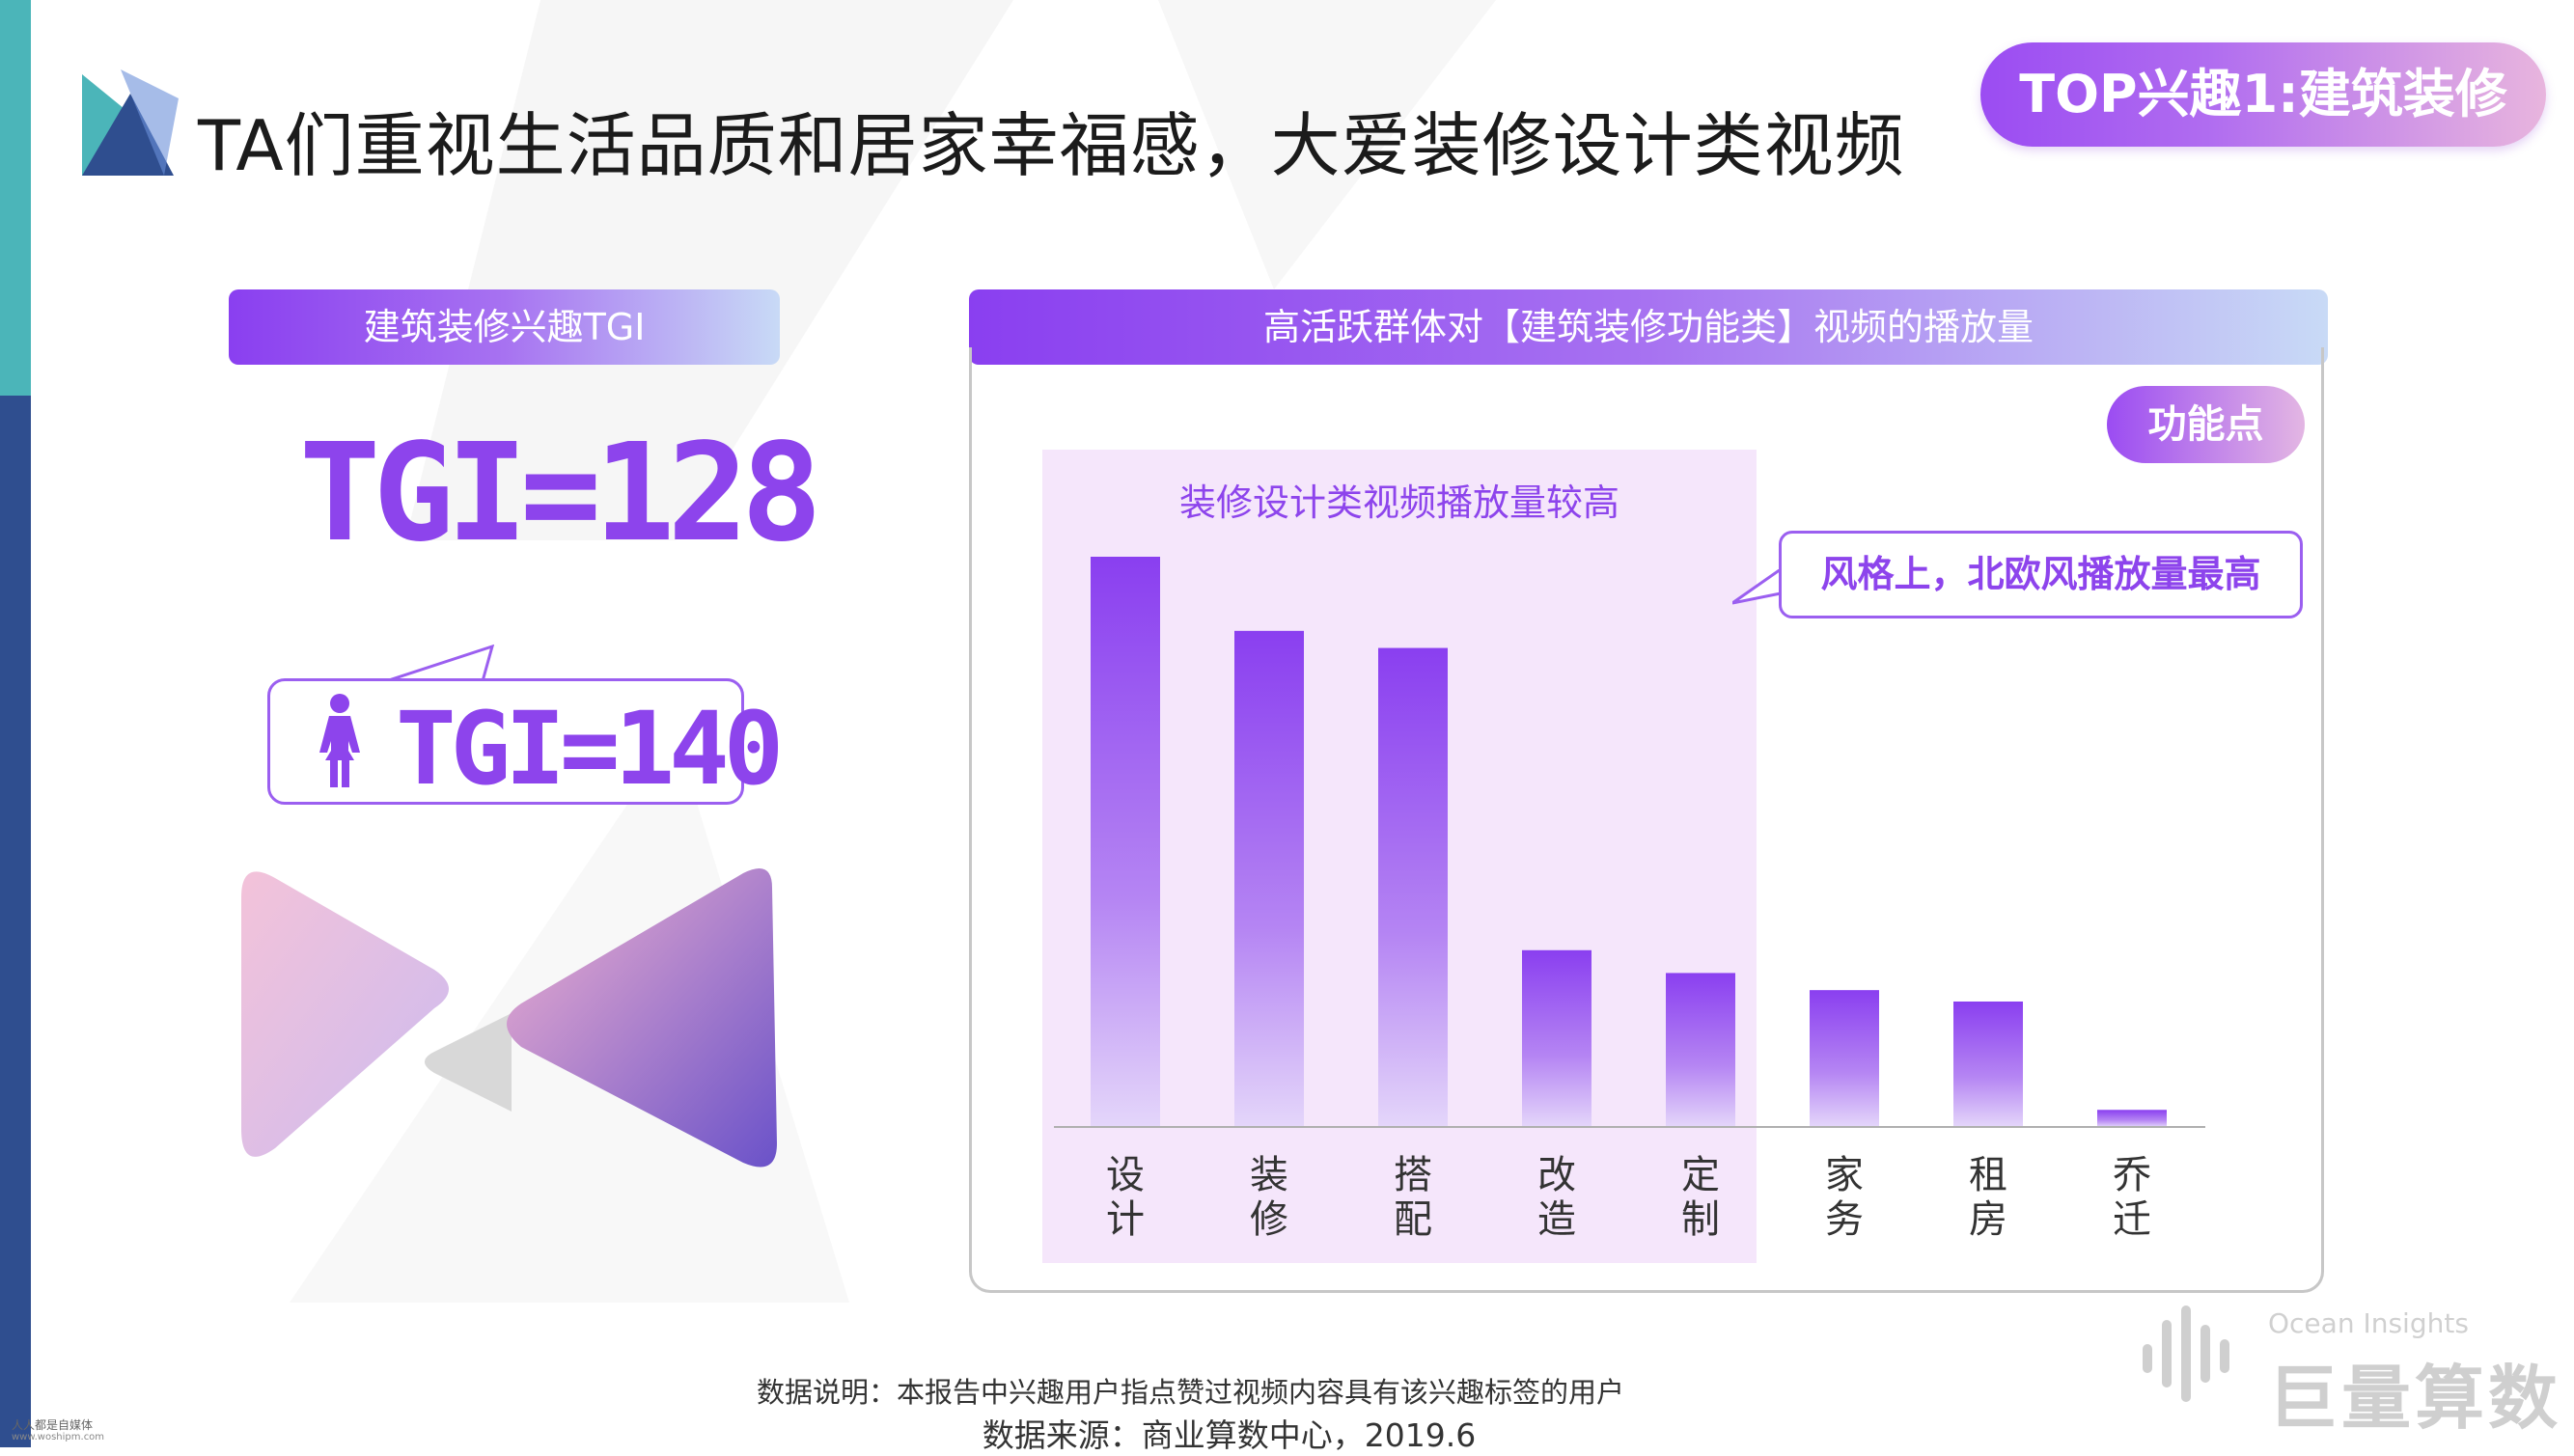 This screenshot has width=2574, height=1456. What do you see at coordinates (2206, 424) in the screenshot?
I see `function-badge: 功能点` at bounding box center [2206, 424].